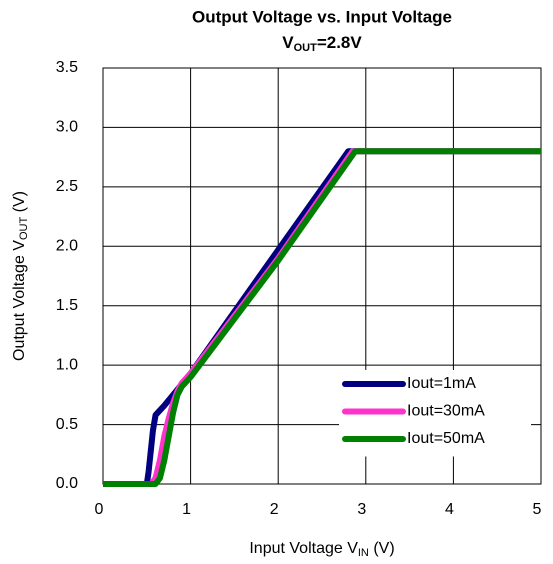 This screenshot has width=553, height=564. What do you see at coordinates (446, 438) in the screenshot?
I see `legend-label: Iout=50mA` at bounding box center [446, 438].